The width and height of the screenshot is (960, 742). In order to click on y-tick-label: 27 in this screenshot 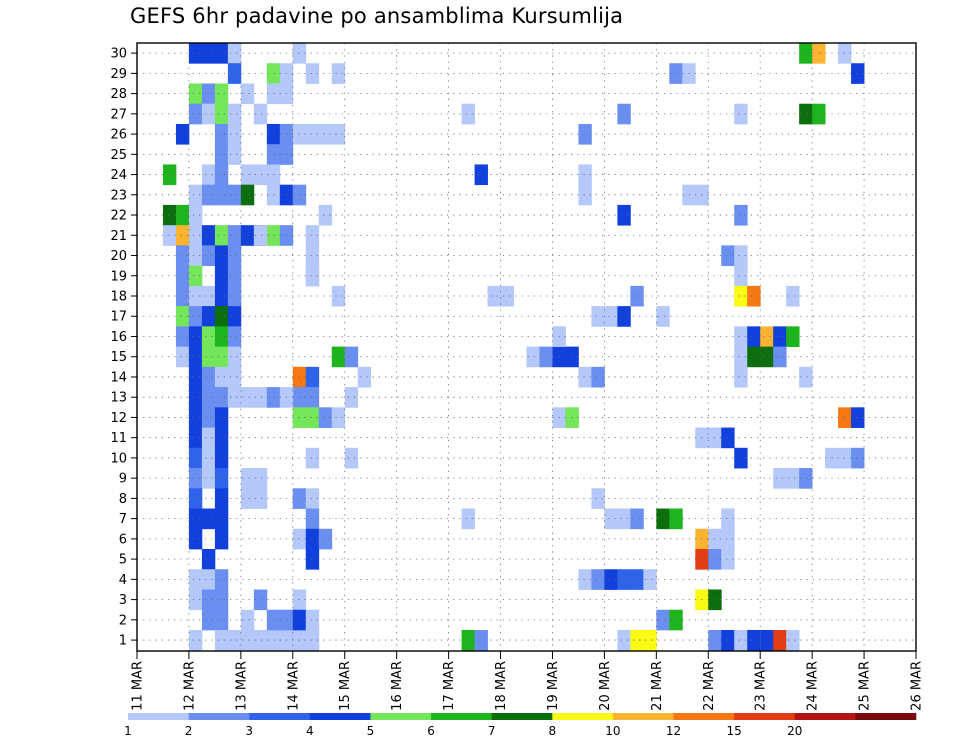, I will do `click(118, 114)`.